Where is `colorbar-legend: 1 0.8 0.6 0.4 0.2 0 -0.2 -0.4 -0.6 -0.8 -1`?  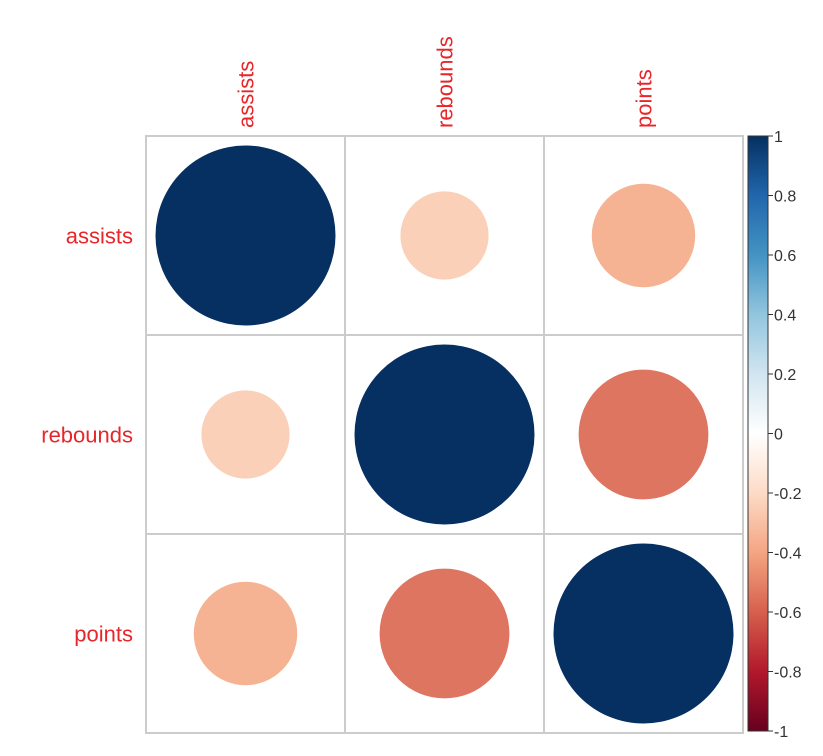 colorbar-legend: 1 0.8 0.6 0.4 0.2 0 -0.2 -0.4 -0.6 -0.8 -1 is located at coordinates (774, 435).